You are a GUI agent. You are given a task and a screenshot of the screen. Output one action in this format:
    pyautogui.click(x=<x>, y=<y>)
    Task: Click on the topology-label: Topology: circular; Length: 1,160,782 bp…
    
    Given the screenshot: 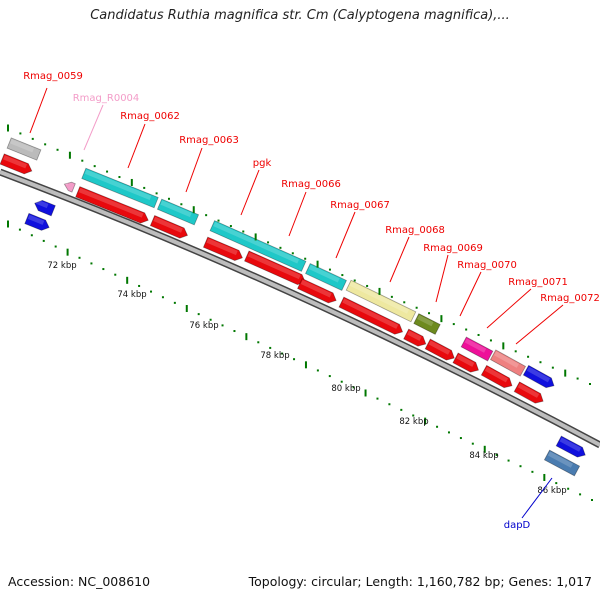 What is the action you would take?
    pyautogui.click(x=420, y=581)
    